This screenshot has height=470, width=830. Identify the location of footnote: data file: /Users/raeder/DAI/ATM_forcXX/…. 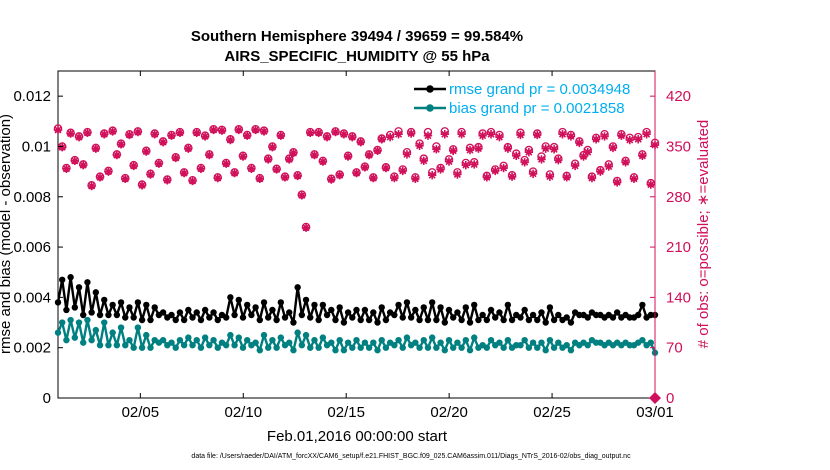
(411, 456).